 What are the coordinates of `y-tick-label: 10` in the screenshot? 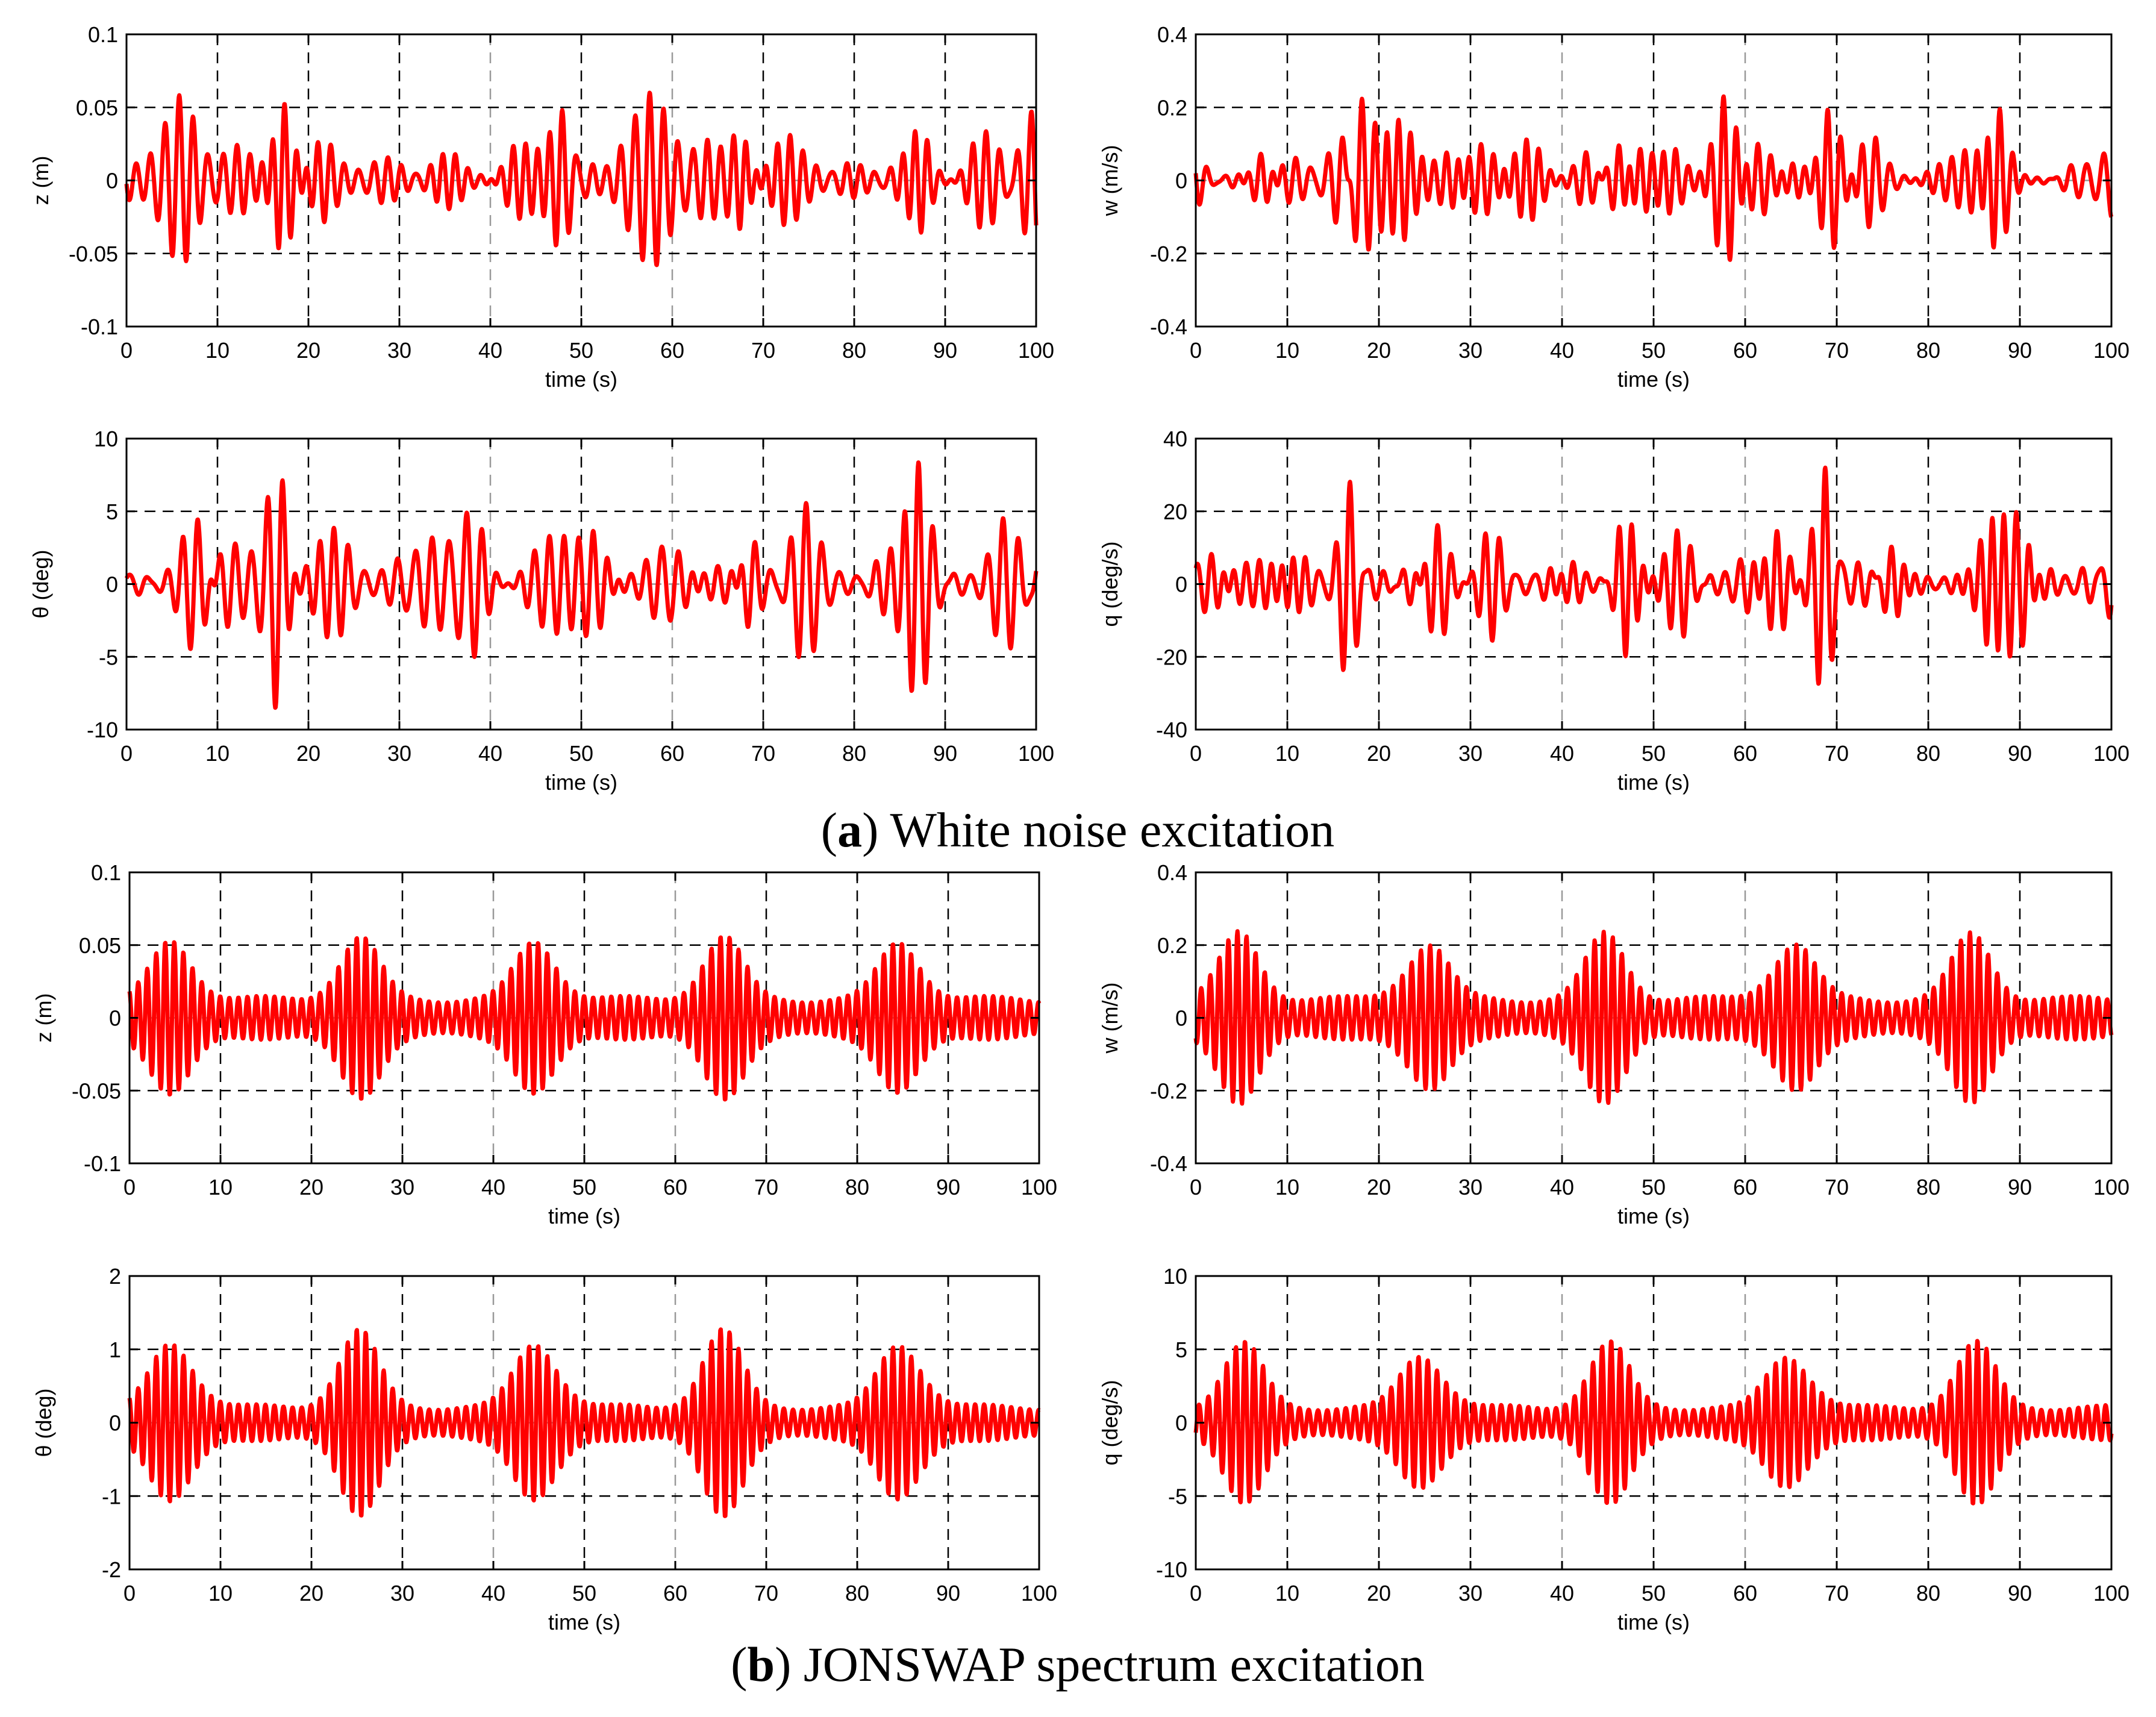 It's located at (1175, 1276).